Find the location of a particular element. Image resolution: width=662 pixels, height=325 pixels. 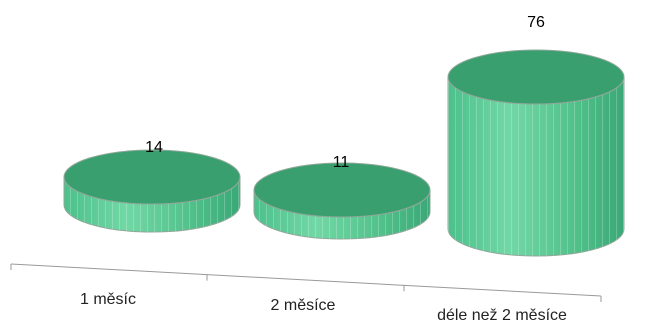

data-label: 14 is located at coordinates (154, 147).